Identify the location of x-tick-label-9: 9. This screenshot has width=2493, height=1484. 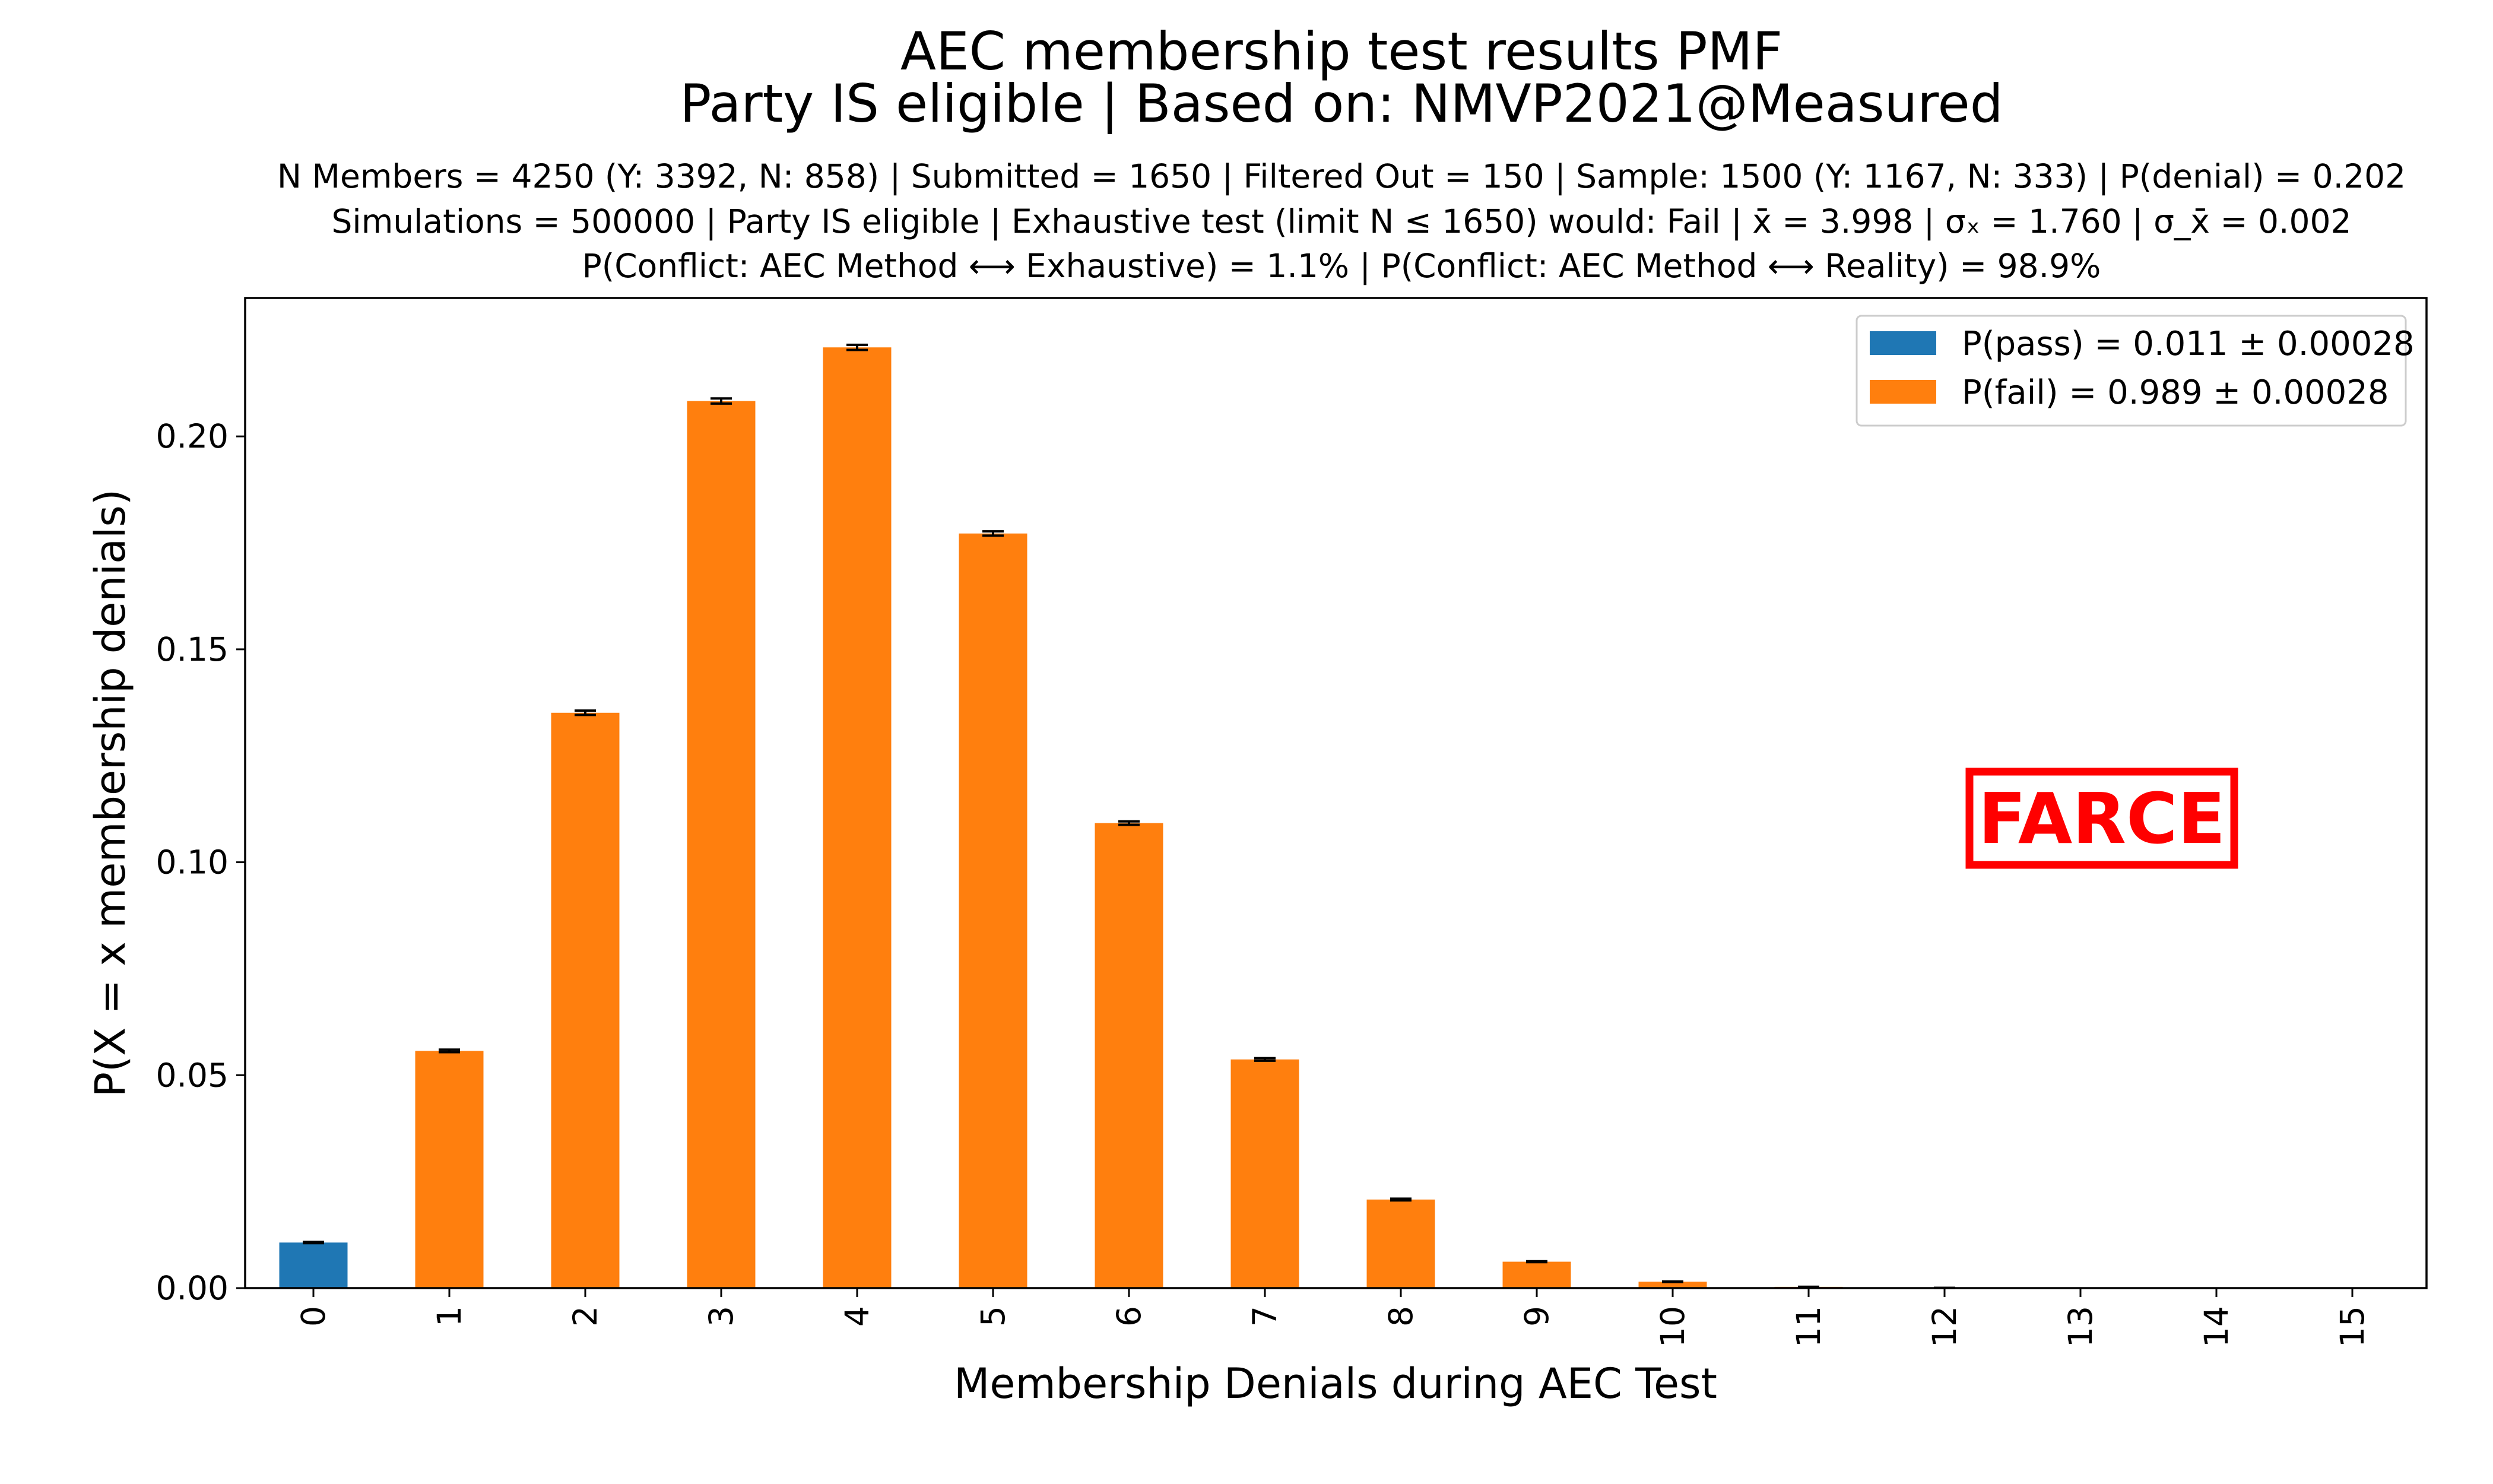
(1537, 1316).